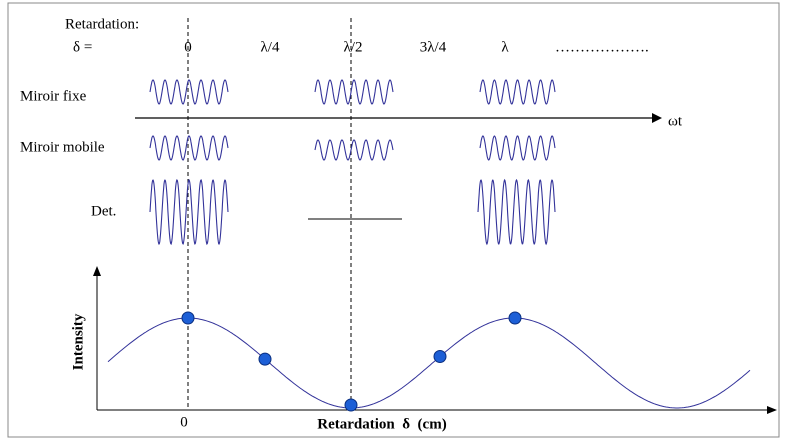  Describe the element at coordinates (675, 121) in the screenshot. I see `time-axis-label: ωt` at that location.